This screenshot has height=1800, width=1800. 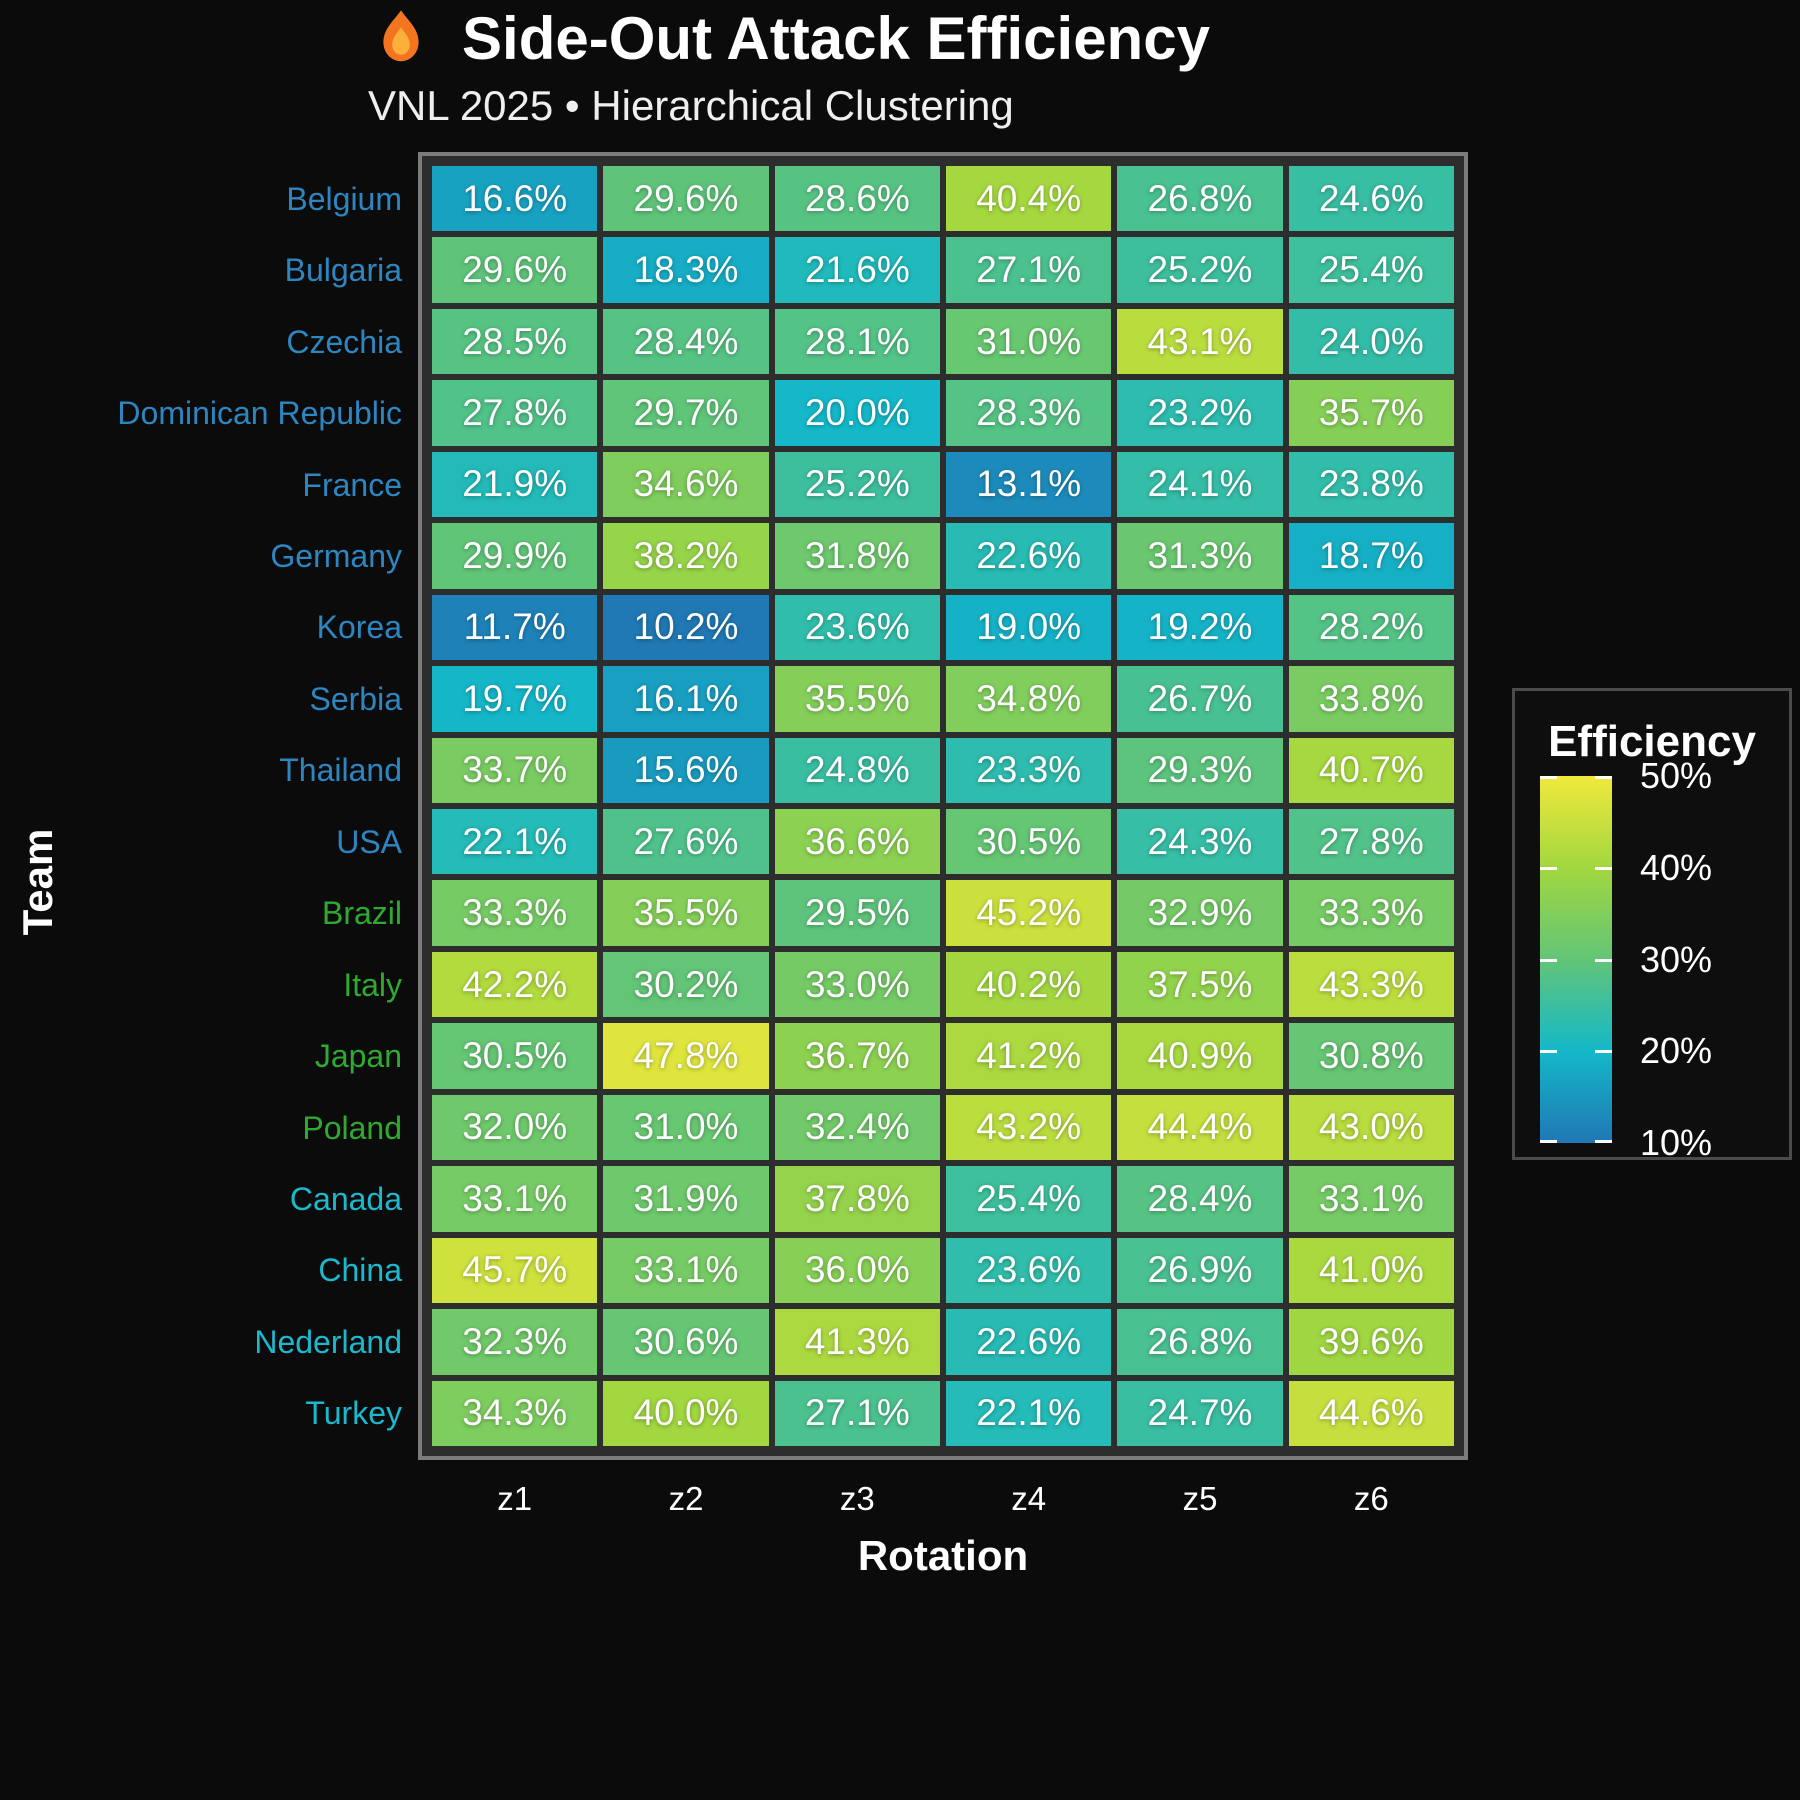 I want to click on heatmap-cell: 43.2%, so click(x=1028, y=1127).